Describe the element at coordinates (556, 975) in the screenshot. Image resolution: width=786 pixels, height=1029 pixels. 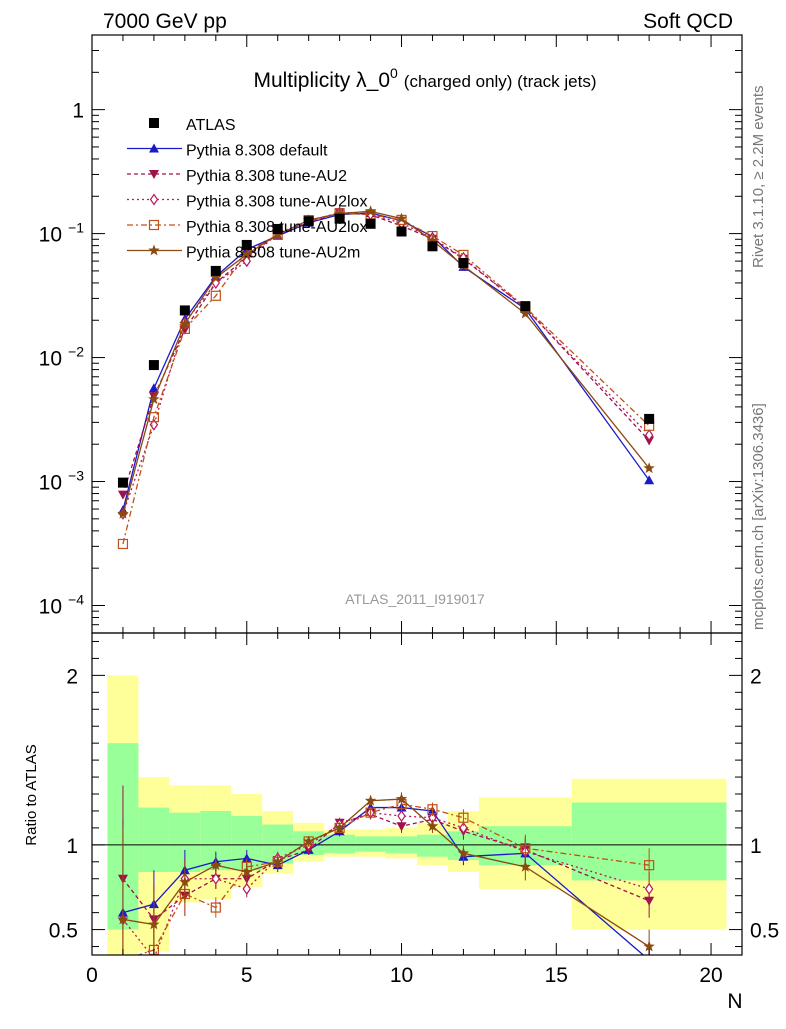
I see `x-tick-label: 15` at that location.